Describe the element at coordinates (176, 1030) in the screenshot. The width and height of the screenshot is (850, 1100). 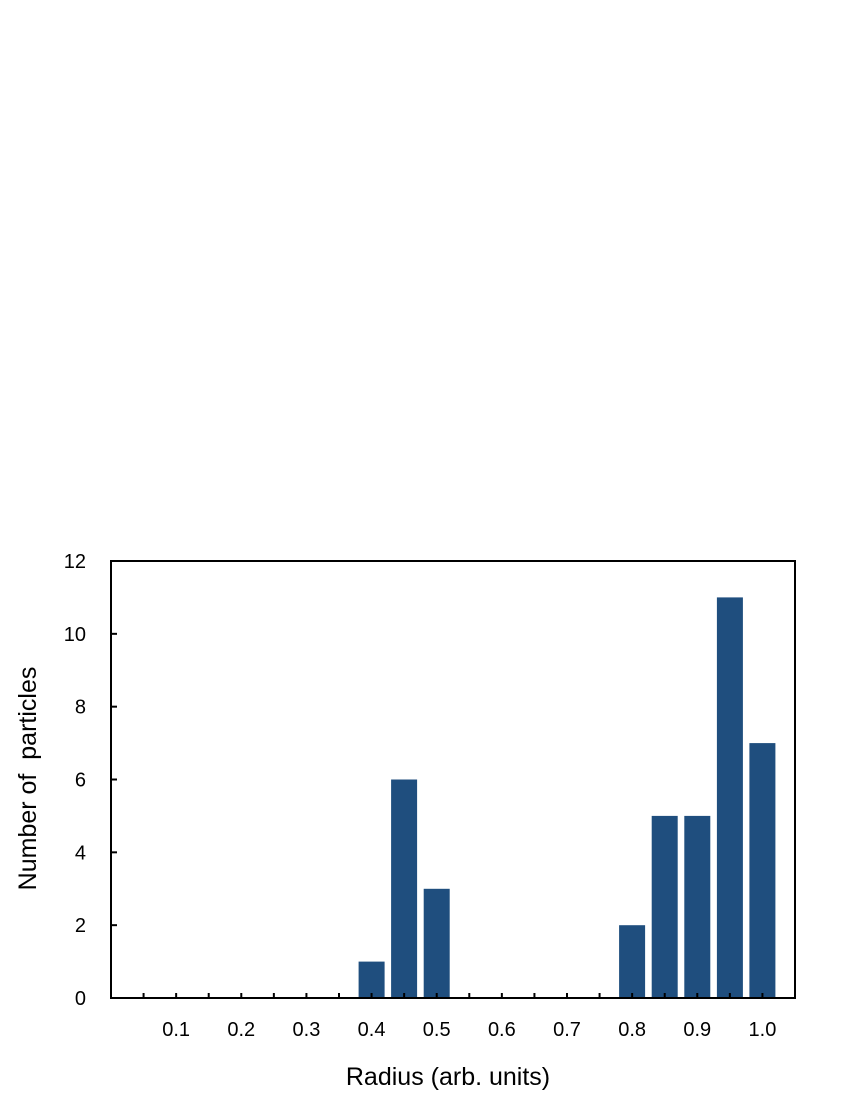
I see `x-tick-label: 0.1` at that location.